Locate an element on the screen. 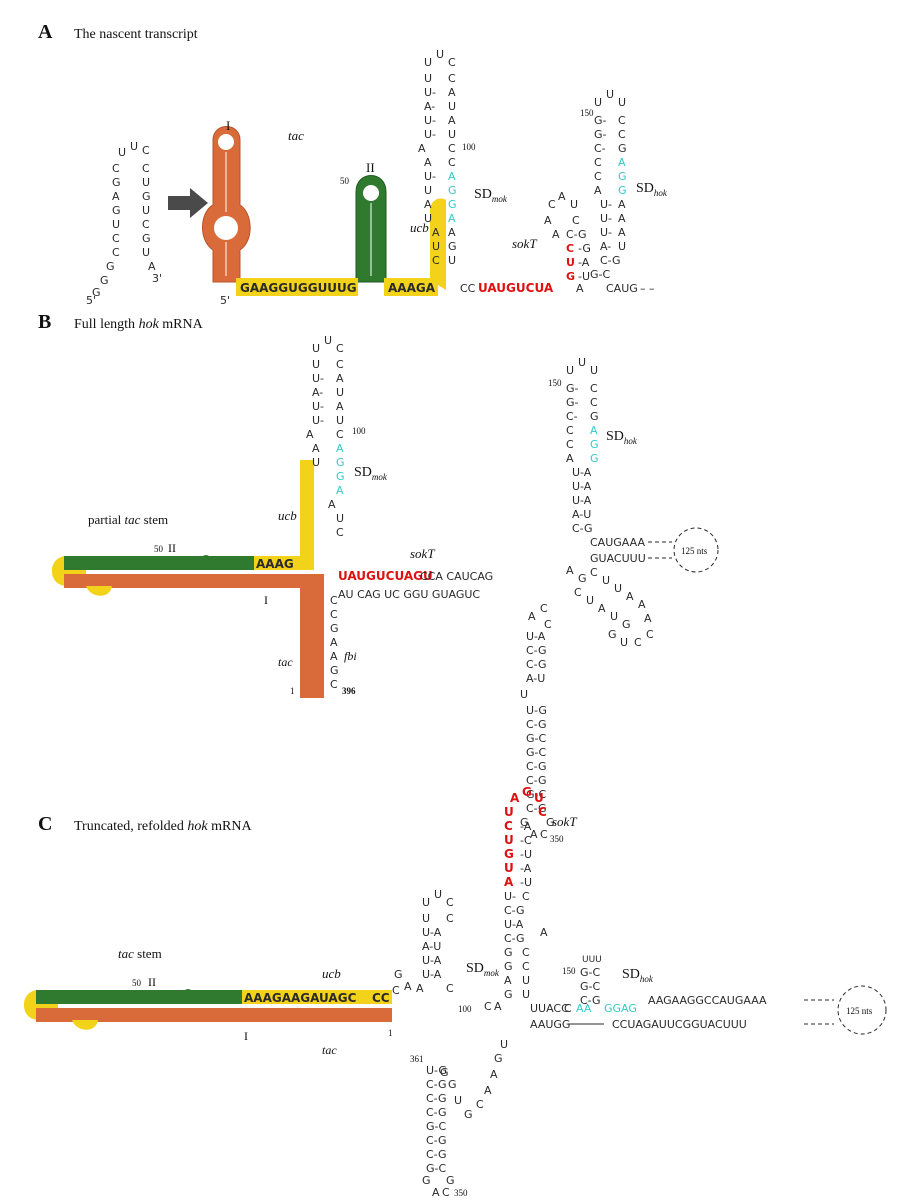 The width and height of the screenshot is (918, 1200). svg-text: -U is located at coordinates (584, 276).